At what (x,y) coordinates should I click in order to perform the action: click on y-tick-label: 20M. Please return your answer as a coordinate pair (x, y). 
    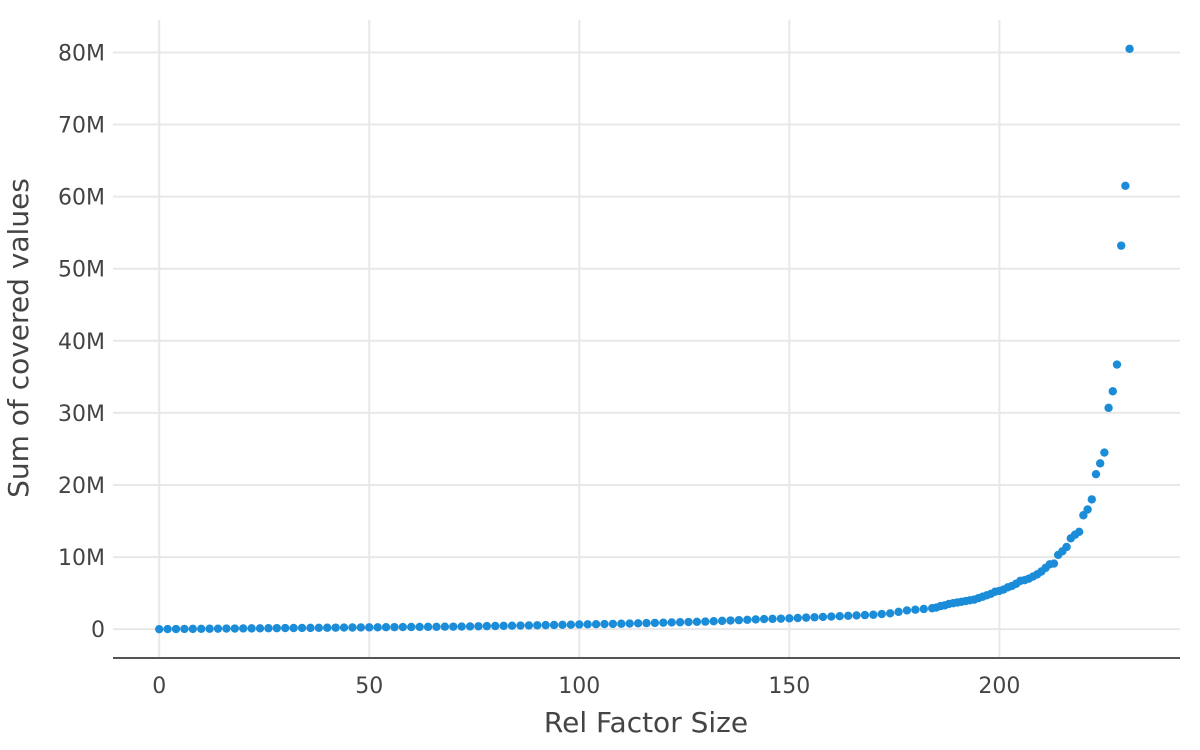
    Looking at the image, I should click on (81, 486).